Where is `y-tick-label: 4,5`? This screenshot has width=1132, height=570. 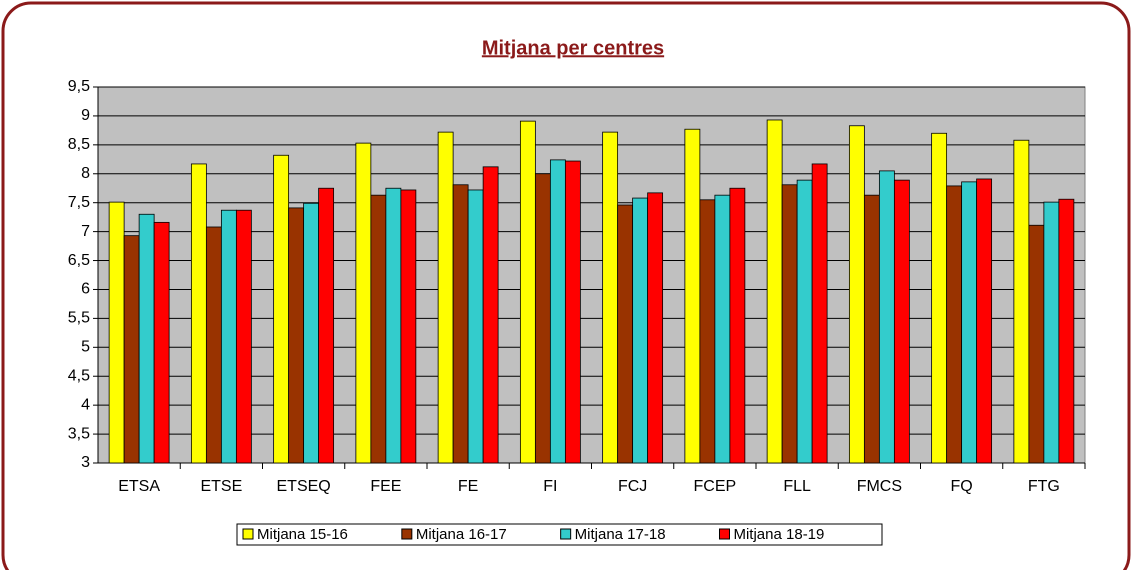 y-tick-label: 4,5 is located at coordinates (79, 375).